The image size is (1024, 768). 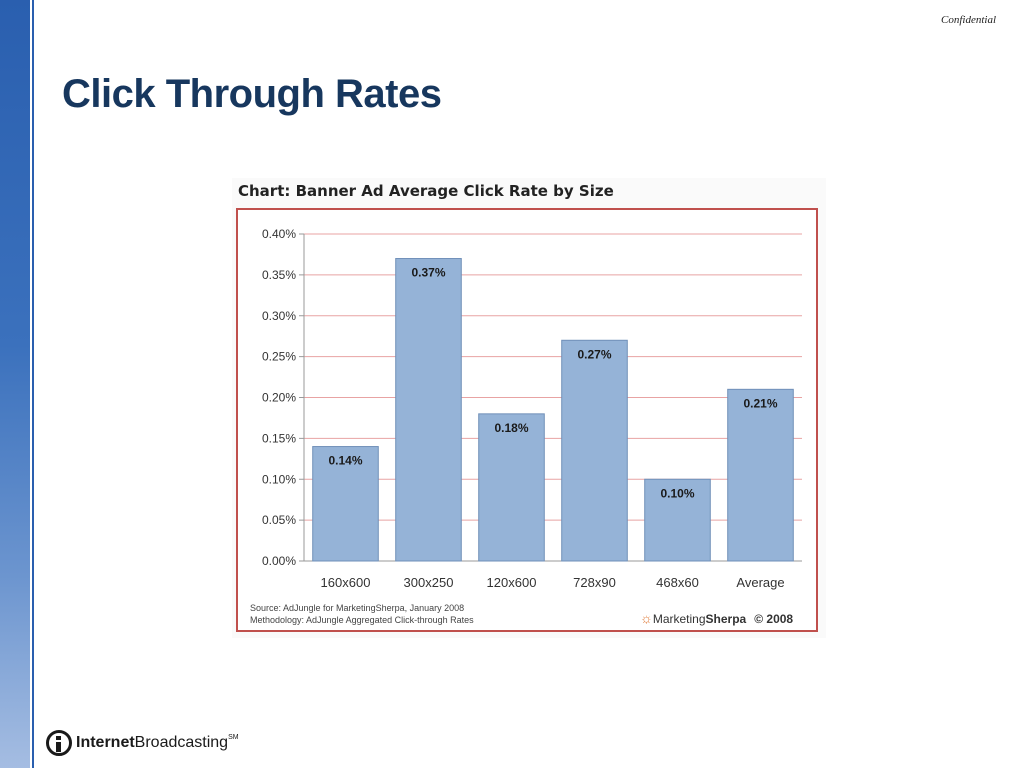 What do you see at coordinates (968, 20) in the screenshot?
I see `confidential-label: Confidential` at bounding box center [968, 20].